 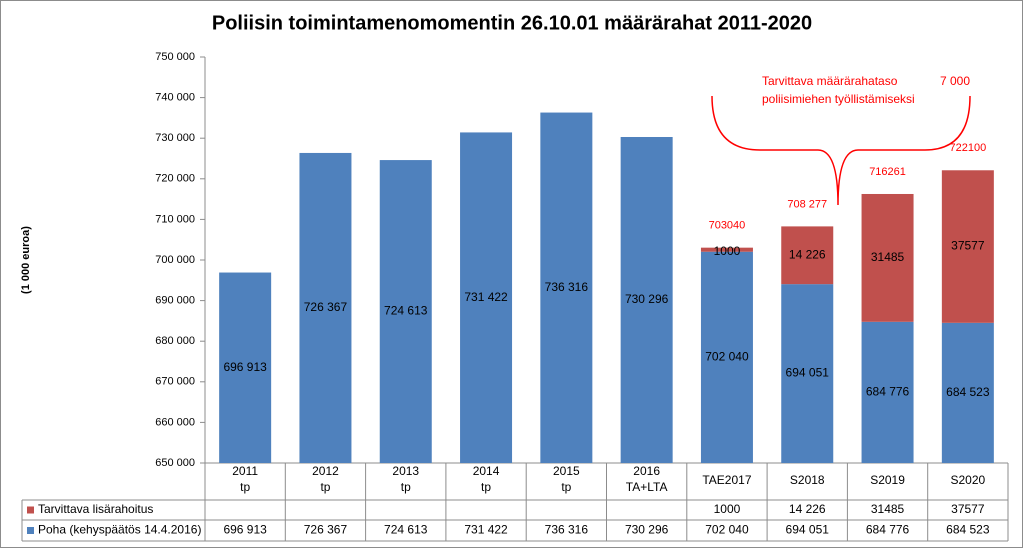 What do you see at coordinates (486, 530) in the screenshot?
I see `table-cell: 731 422` at bounding box center [486, 530].